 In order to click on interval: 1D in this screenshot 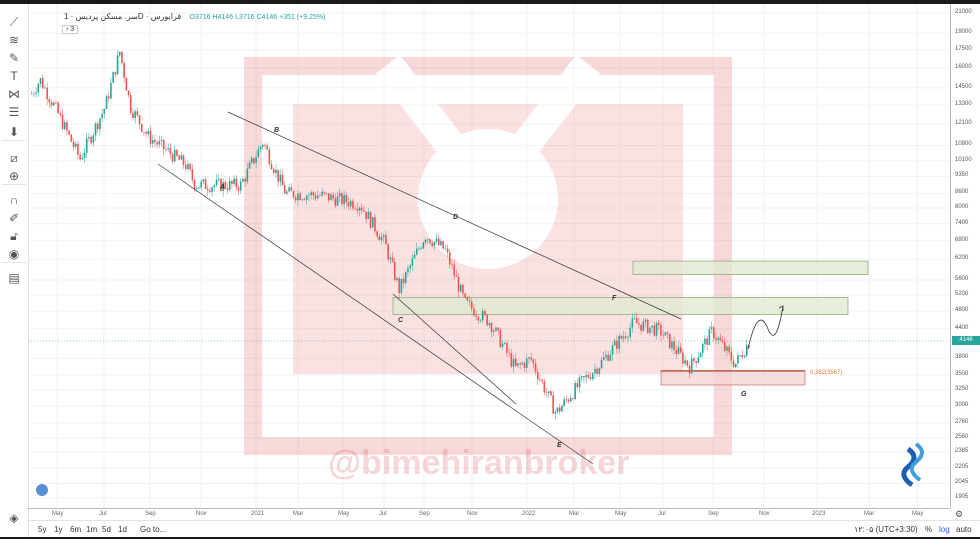, I will do `click(104, 16)`.